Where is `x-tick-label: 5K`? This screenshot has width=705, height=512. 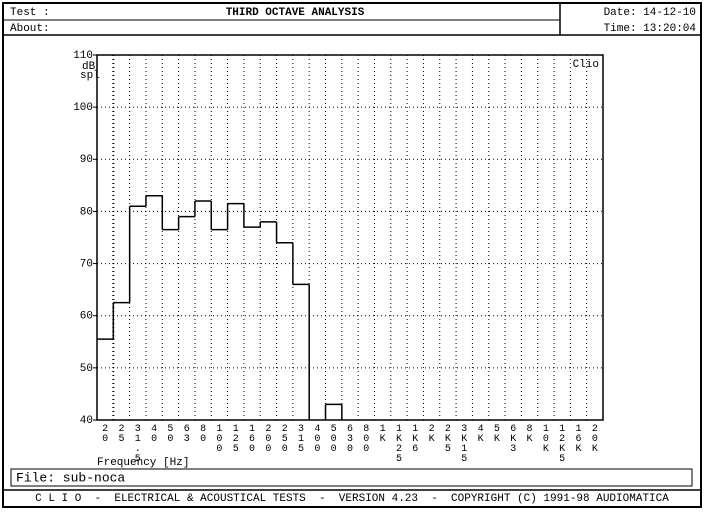
x-tick-label: 5K is located at coordinates (496, 434).